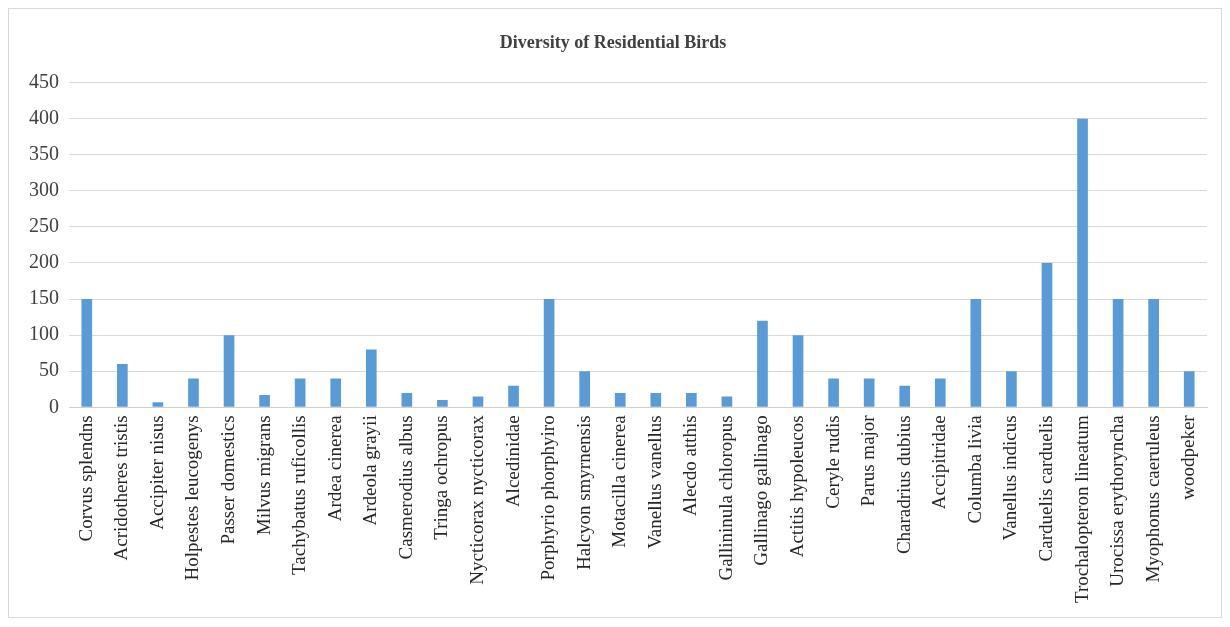 The image size is (1230, 627). What do you see at coordinates (54, 405) in the screenshot?
I see `y-tick-label: 0` at bounding box center [54, 405].